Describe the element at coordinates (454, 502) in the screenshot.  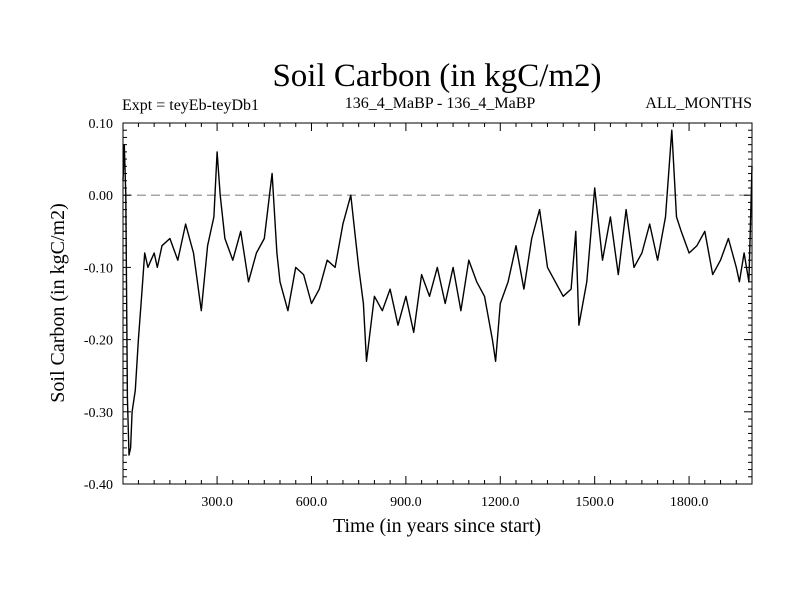
I see `x-axis-tick-labels: 300.0 600.0 900.0 1200.0 1500.0 1800.0` at that location.